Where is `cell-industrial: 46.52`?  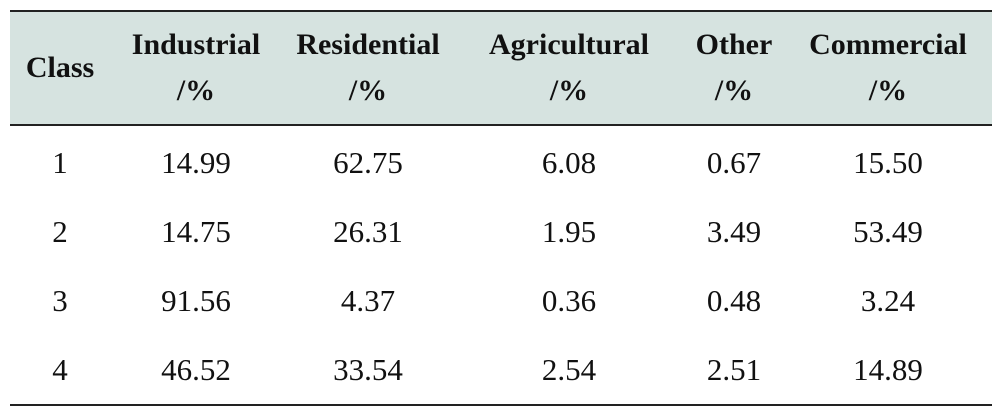 cell-industrial: 46.52 is located at coordinates (196, 369).